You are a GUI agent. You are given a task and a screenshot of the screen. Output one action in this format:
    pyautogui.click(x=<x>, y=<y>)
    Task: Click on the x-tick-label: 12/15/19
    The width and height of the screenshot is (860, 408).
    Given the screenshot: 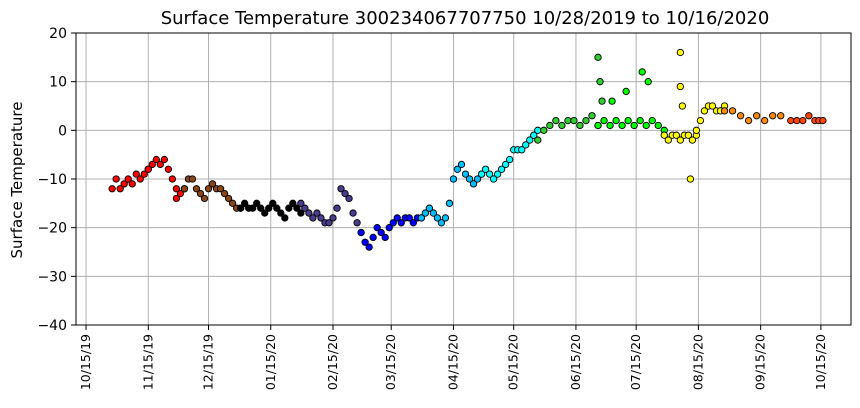 What is the action you would take?
    pyautogui.click(x=208, y=362)
    